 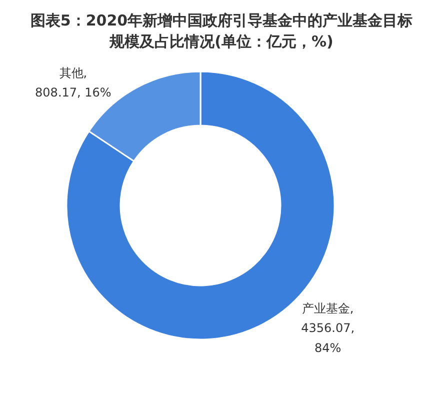 I want to click on slice-label: 其他, 808.17, 16%, so click(x=73, y=83).